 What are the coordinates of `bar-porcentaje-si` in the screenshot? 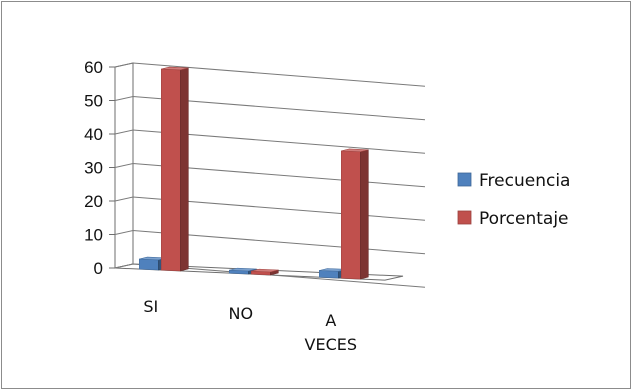 It's located at (175, 169).